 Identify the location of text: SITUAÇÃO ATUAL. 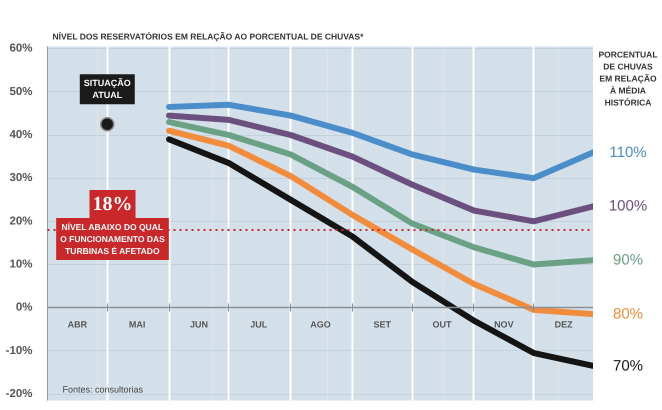
(107, 88).